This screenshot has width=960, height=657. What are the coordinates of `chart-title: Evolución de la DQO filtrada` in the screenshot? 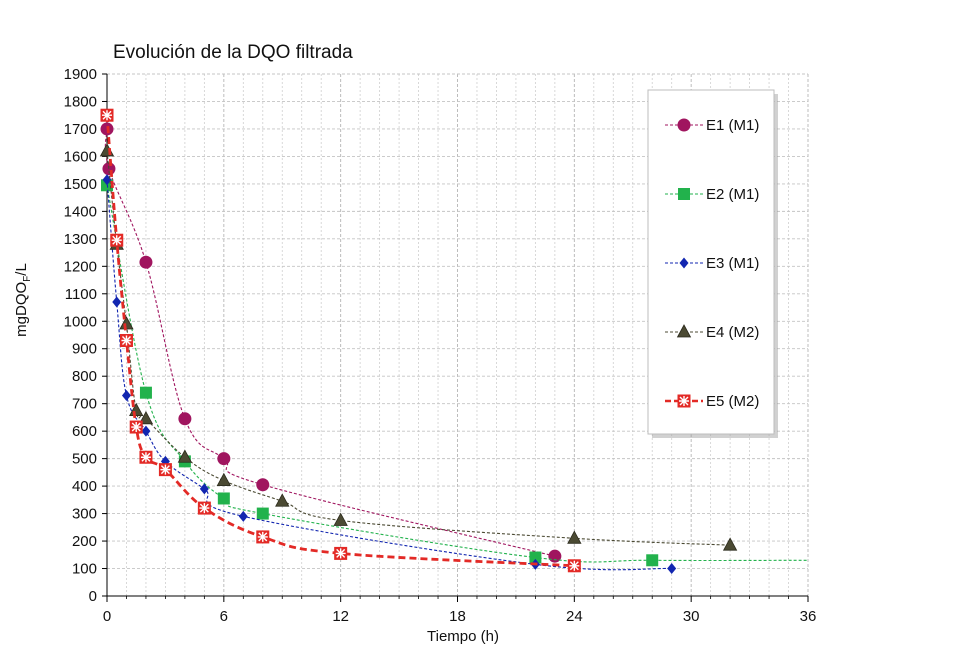 It's located at (233, 52).